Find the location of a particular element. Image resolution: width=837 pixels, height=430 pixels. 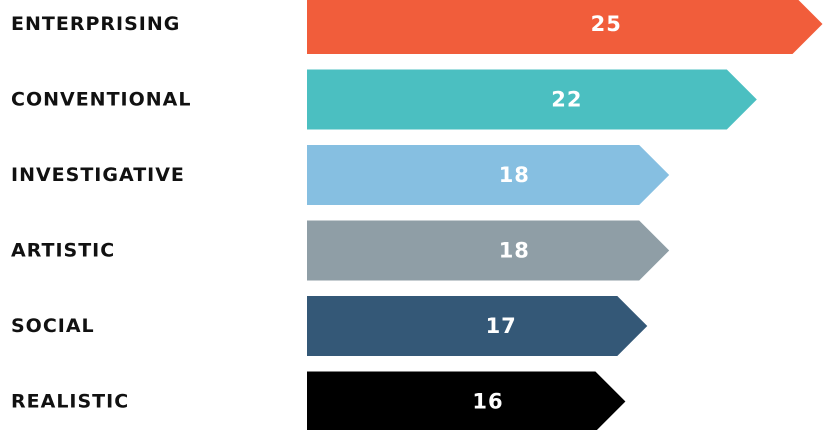

value-label-realistic: 16 is located at coordinates (487, 402).